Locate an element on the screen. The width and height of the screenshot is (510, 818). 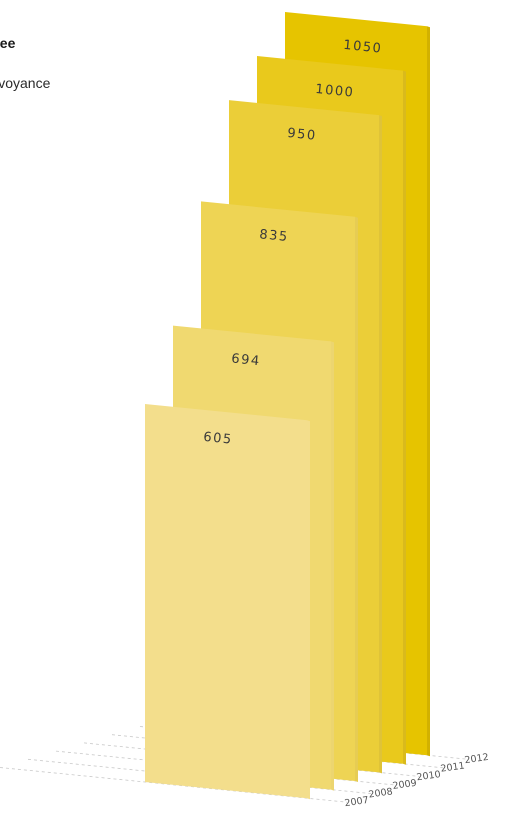
x-tick-label-2010: 2010 is located at coordinates (428, 776).